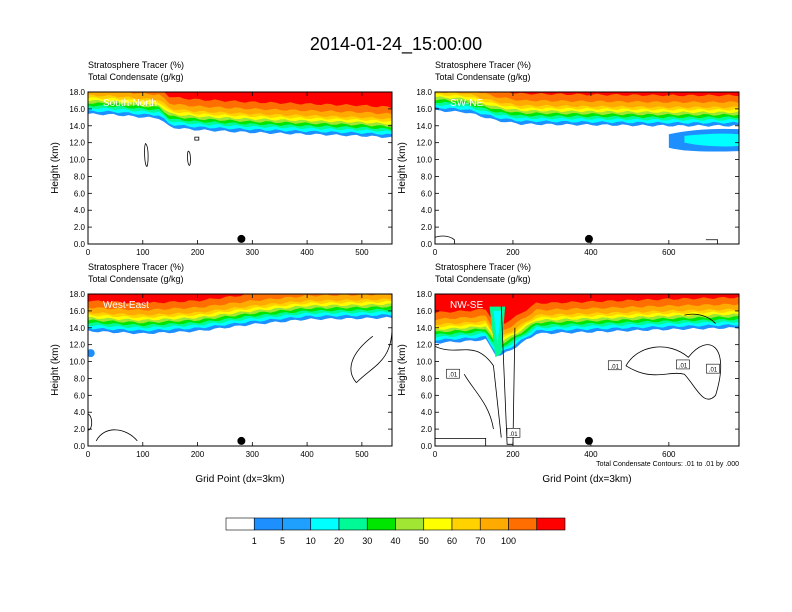  Describe the element at coordinates (130, 103) in the screenshot. I see `cross-section-label: South-North` at that location.